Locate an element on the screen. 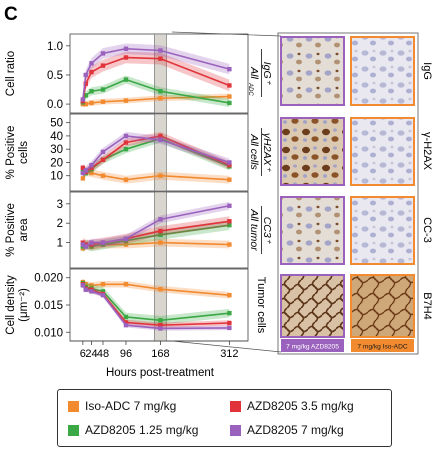  legend-label: AZD8205 1.25 mg/kg is located at coordinates (142, 430).